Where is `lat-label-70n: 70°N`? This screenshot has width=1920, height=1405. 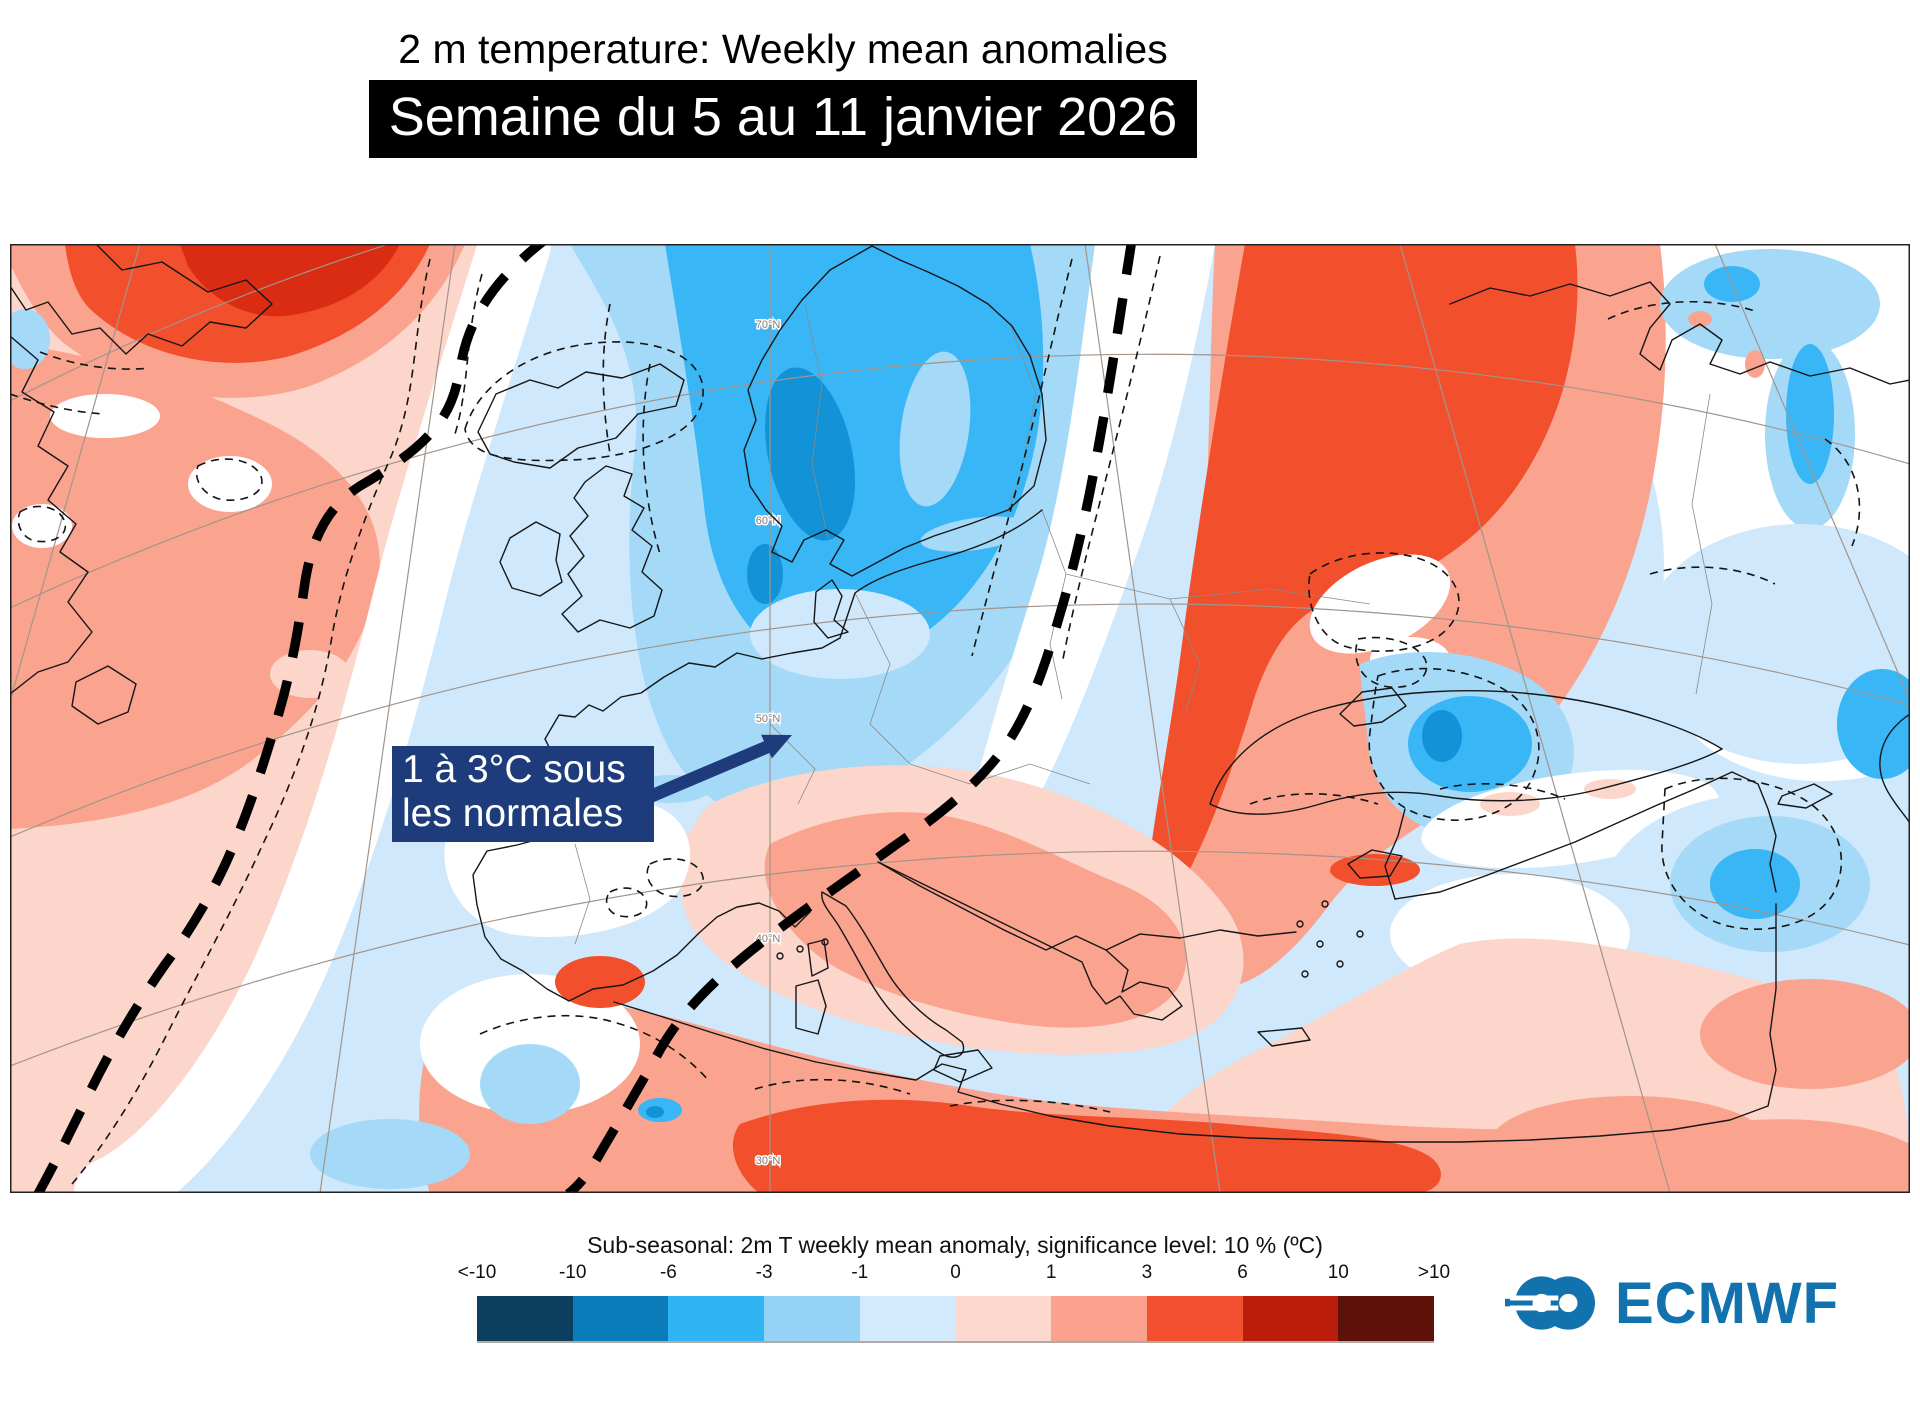 lat-label-70n: 70°N is located at coordinates (768, 325).